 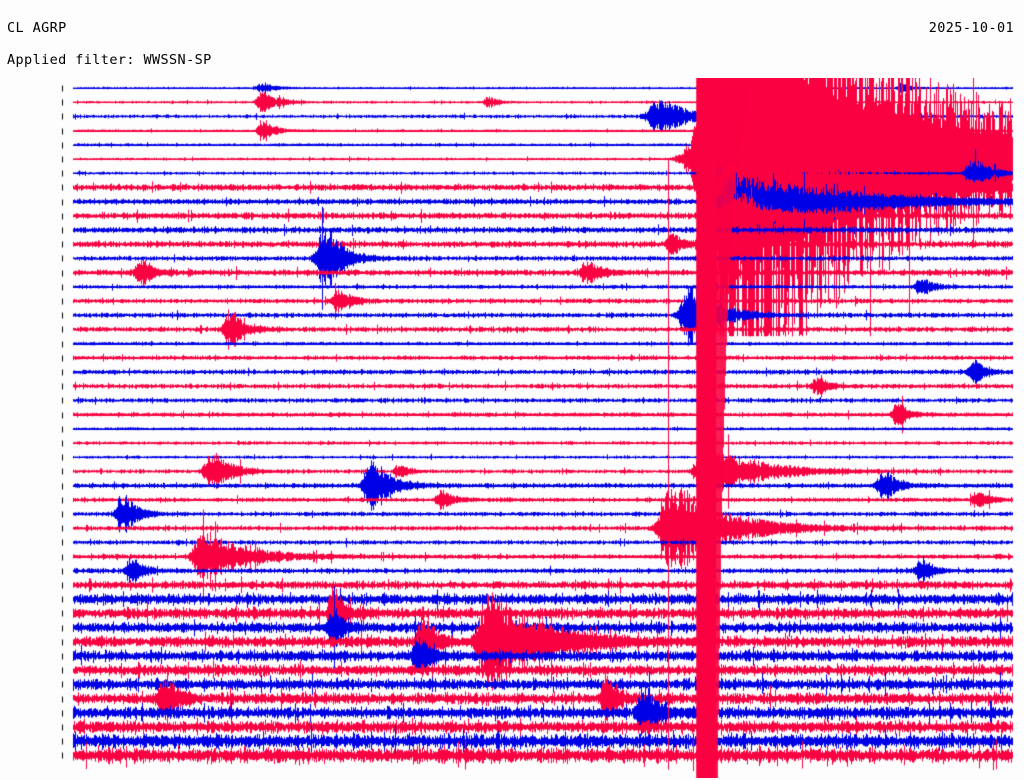 What do you see at coordinates (109, 60) in the screenshot?
I see `filter-label: Applied filter: WWSSN-SP` at bounding box center [109, 60].